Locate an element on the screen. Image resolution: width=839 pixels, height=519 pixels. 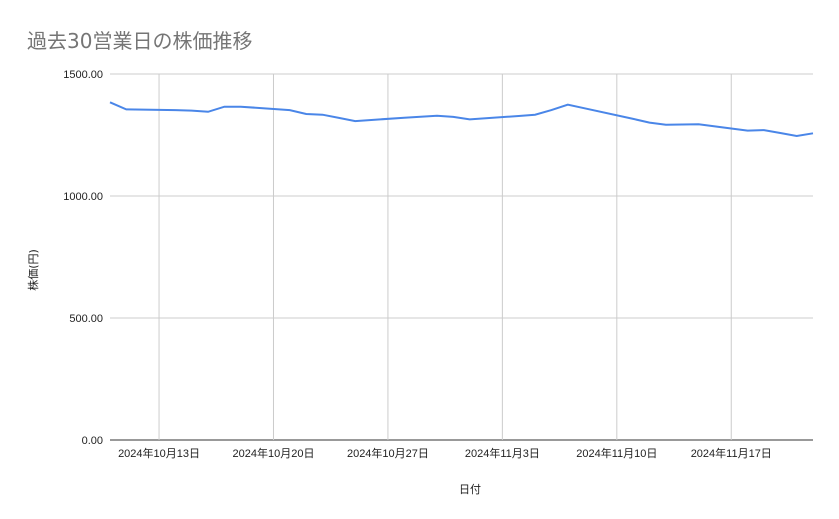
x-tick-label: 2024年11月10日 is located at coordinates (616, 453).